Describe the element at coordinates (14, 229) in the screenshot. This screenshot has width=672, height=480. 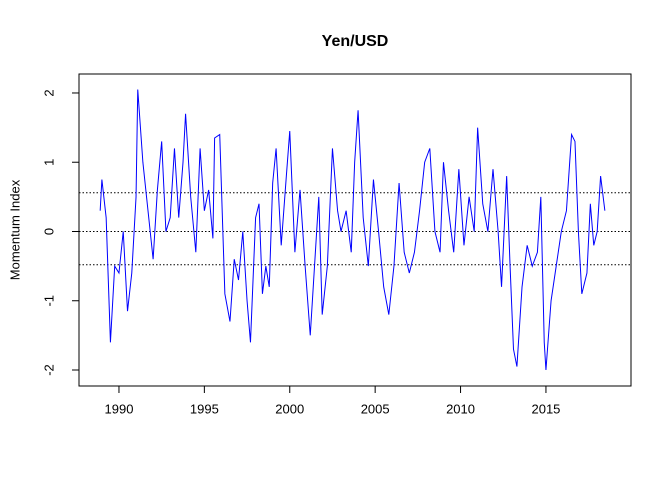
I see `y-axis-label: Momentum Index` at that location.